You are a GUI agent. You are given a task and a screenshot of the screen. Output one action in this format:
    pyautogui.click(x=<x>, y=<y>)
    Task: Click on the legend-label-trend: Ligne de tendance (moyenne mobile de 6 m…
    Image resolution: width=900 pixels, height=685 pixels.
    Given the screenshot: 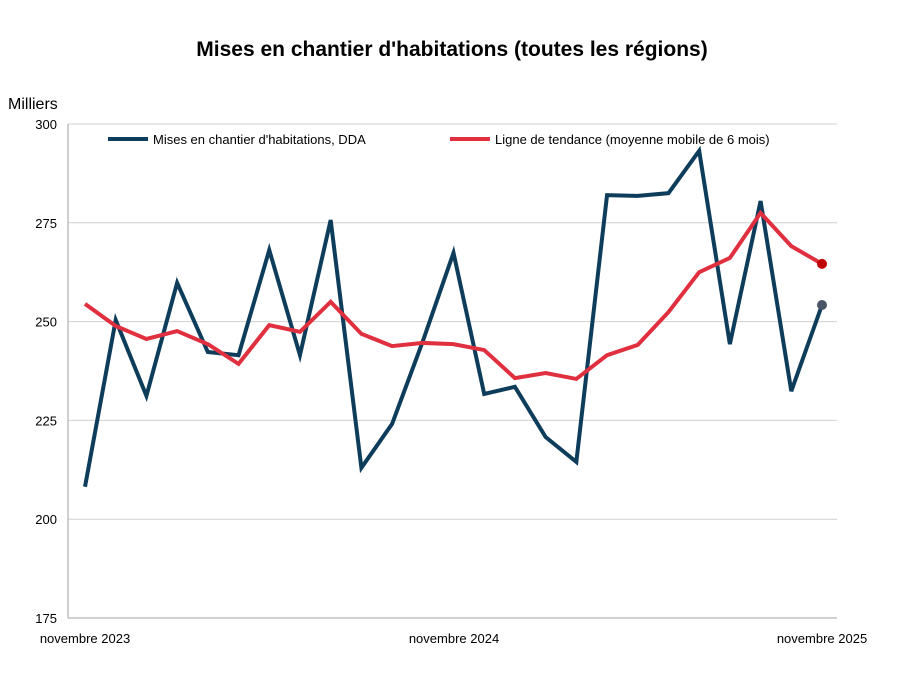 What is the action you would take?
    pyautogui.click(x=632, y=139)
    